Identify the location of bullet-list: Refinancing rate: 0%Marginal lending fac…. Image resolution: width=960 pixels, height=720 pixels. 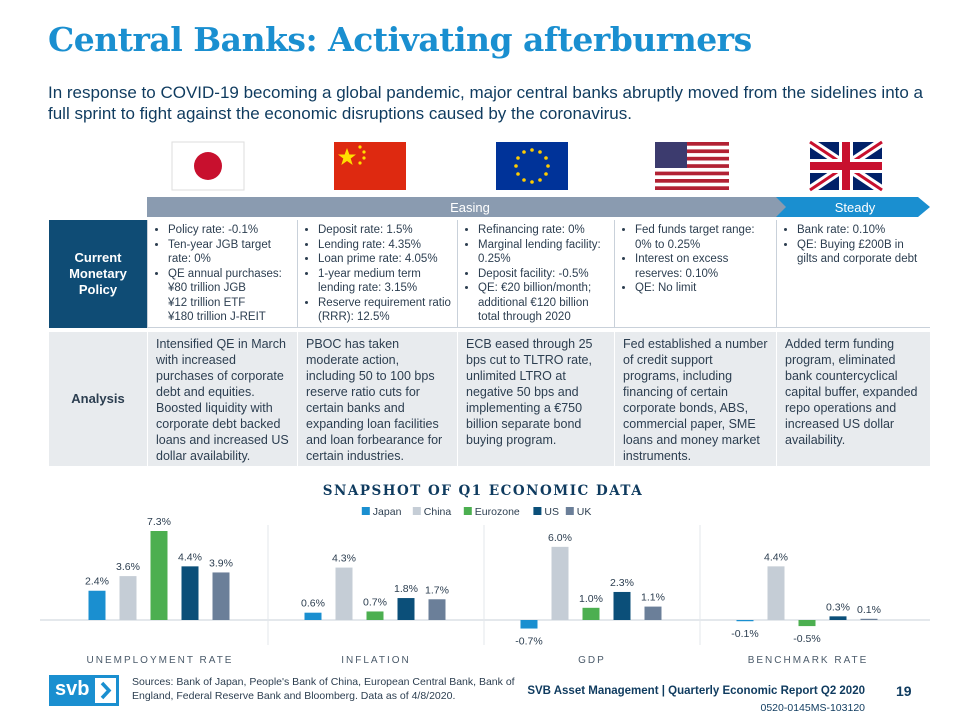
(536, 274).